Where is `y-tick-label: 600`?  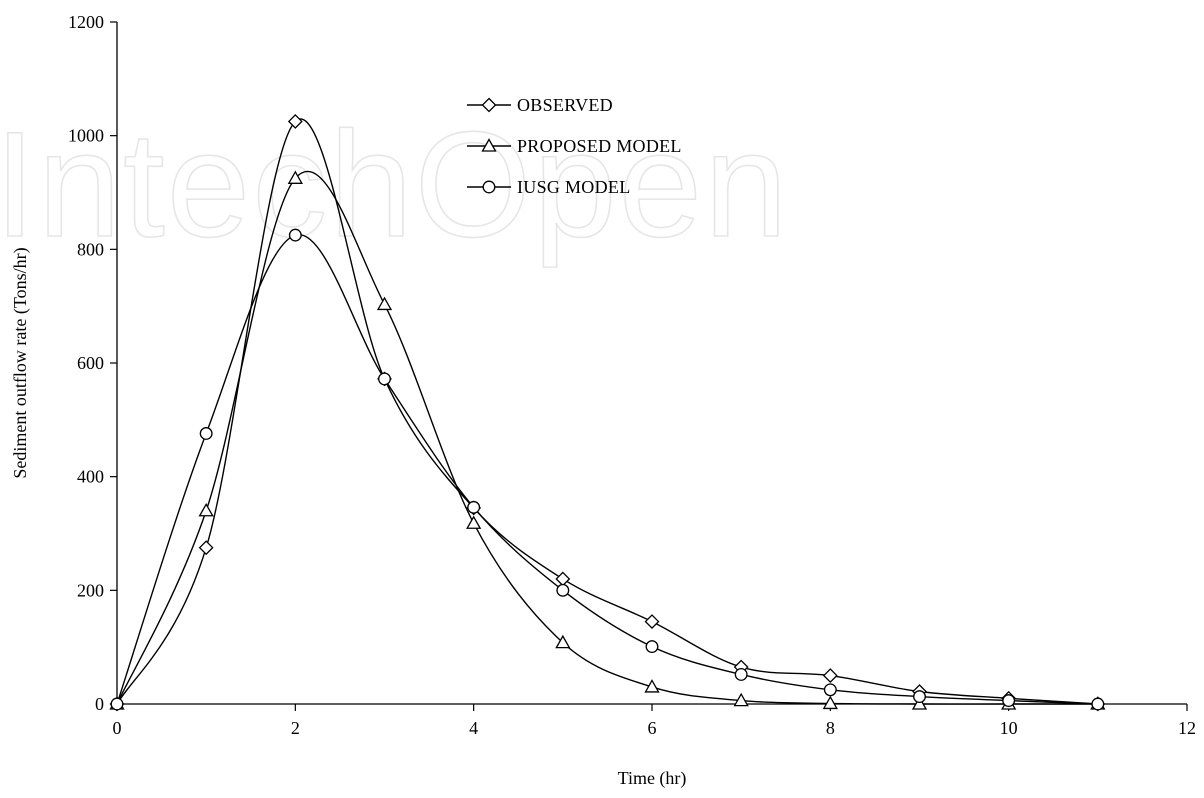 y-tick-label: 600 is located at coordinates (90, 363).